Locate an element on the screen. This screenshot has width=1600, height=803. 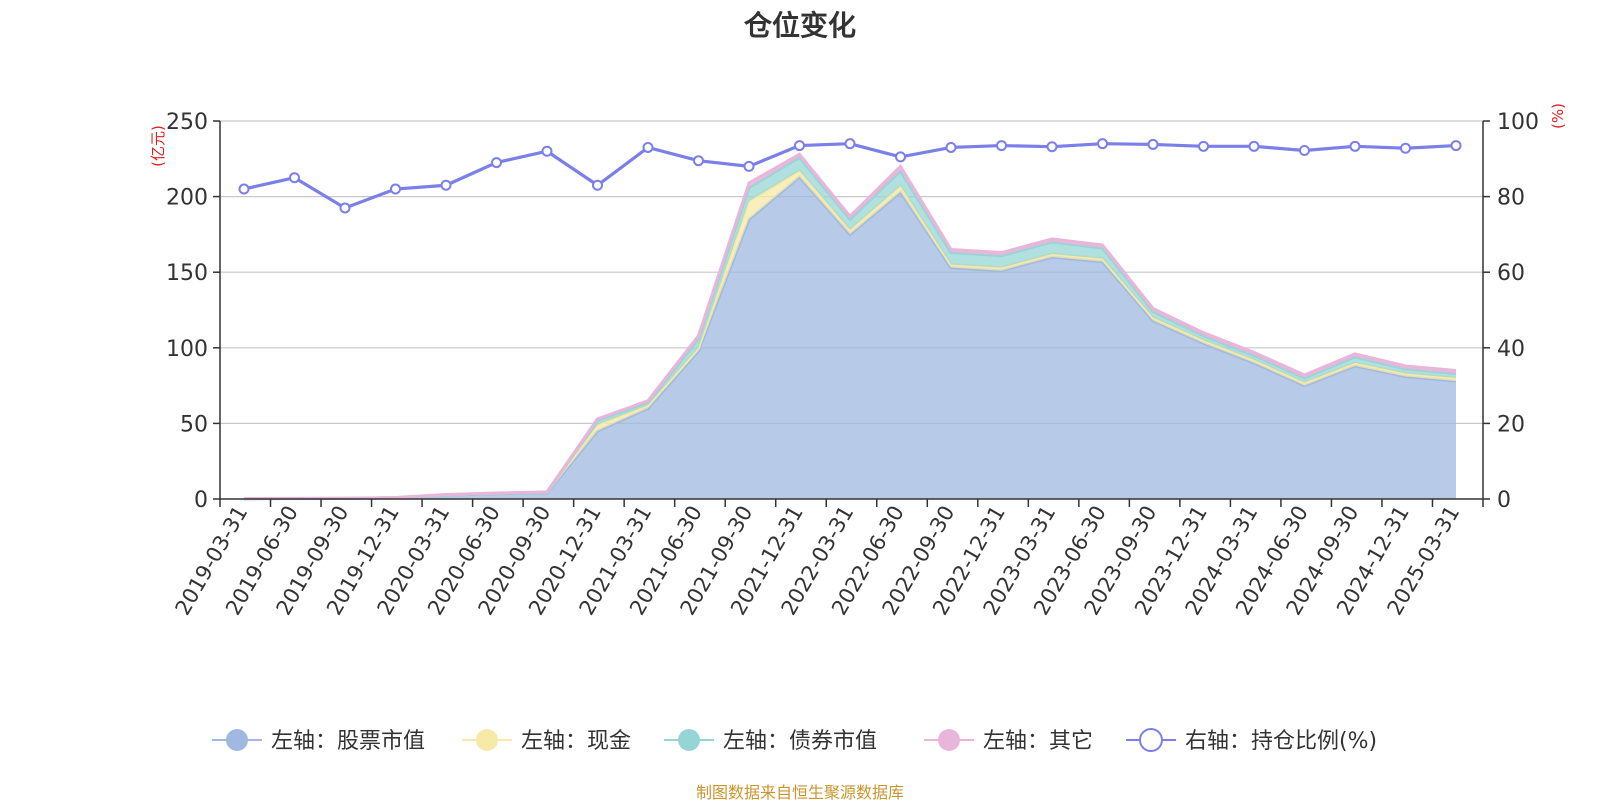
right-tick-label: 40 is located at coordinates (1511, 349).